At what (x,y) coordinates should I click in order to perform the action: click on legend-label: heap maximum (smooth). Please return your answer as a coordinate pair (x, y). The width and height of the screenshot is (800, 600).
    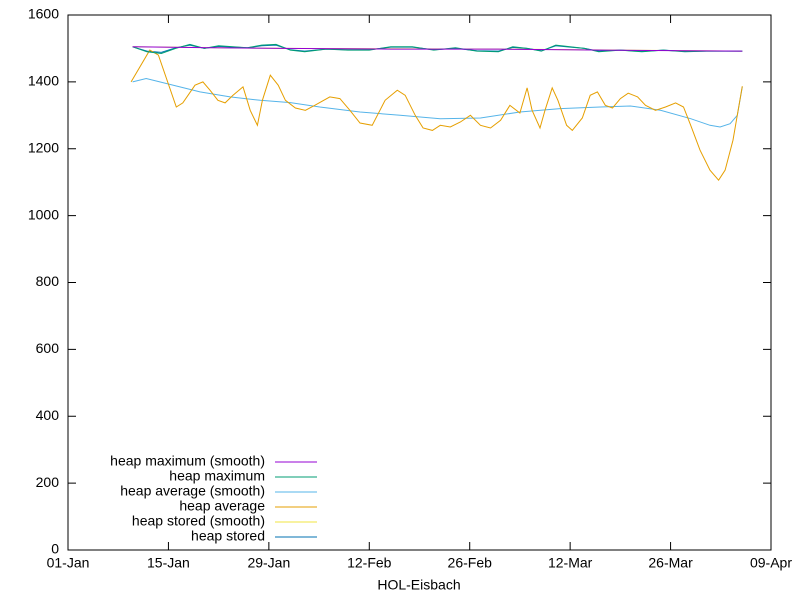
    Looking at the image, I should click on (187, 461).